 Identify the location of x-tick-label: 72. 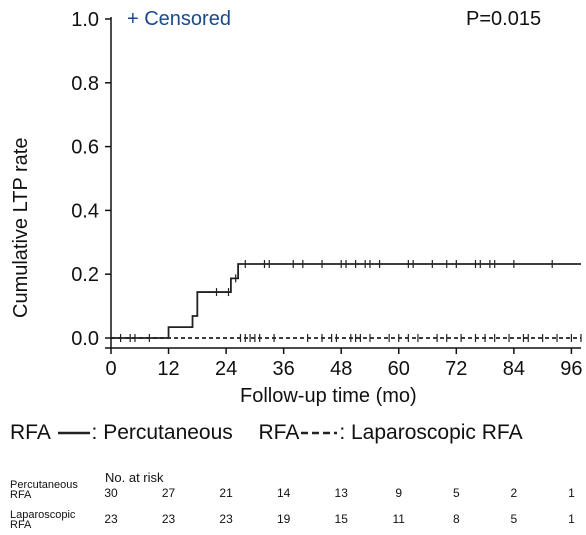
(456, 369).